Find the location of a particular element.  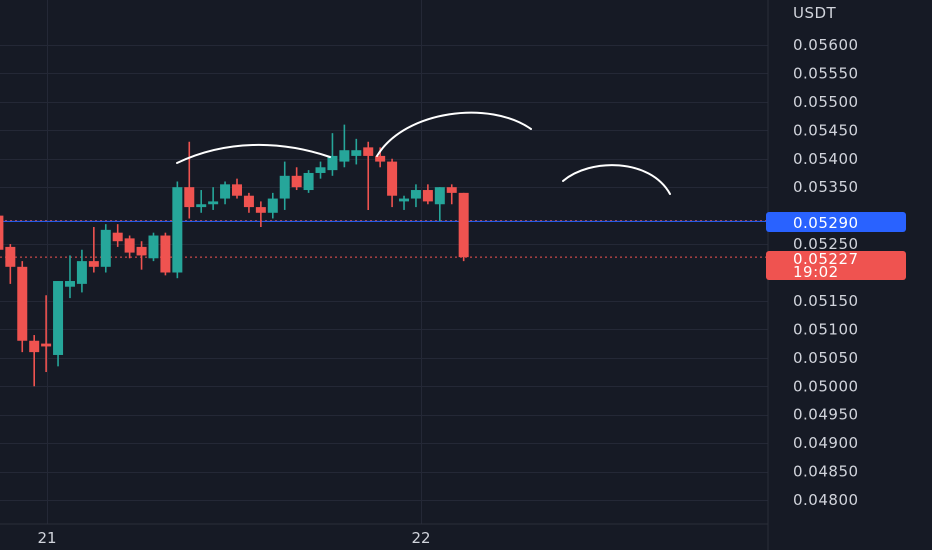

currency-label: USDT is located at coordinates (815, 13).